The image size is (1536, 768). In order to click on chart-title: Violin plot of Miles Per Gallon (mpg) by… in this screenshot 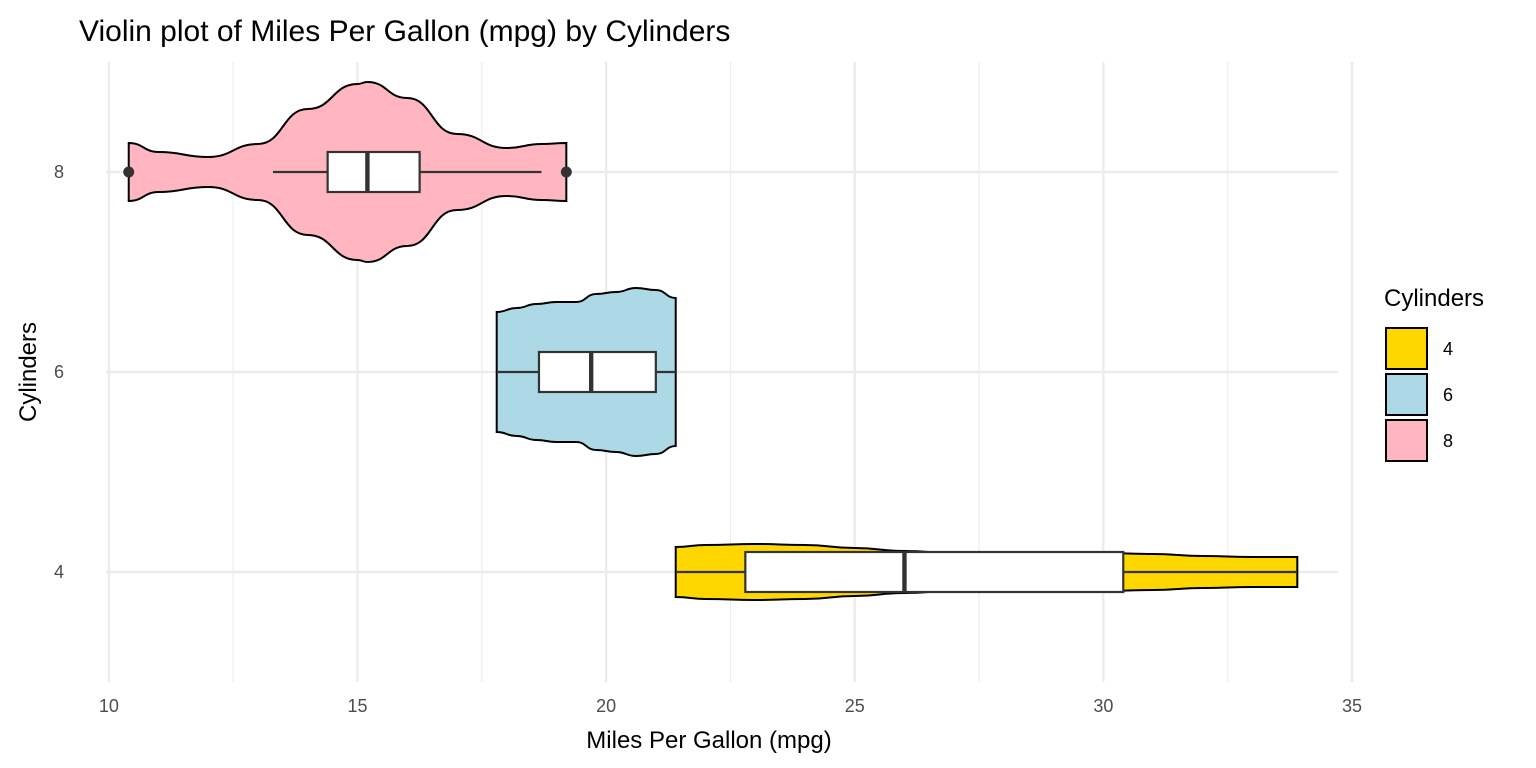, I will do `click(404, 31)`.